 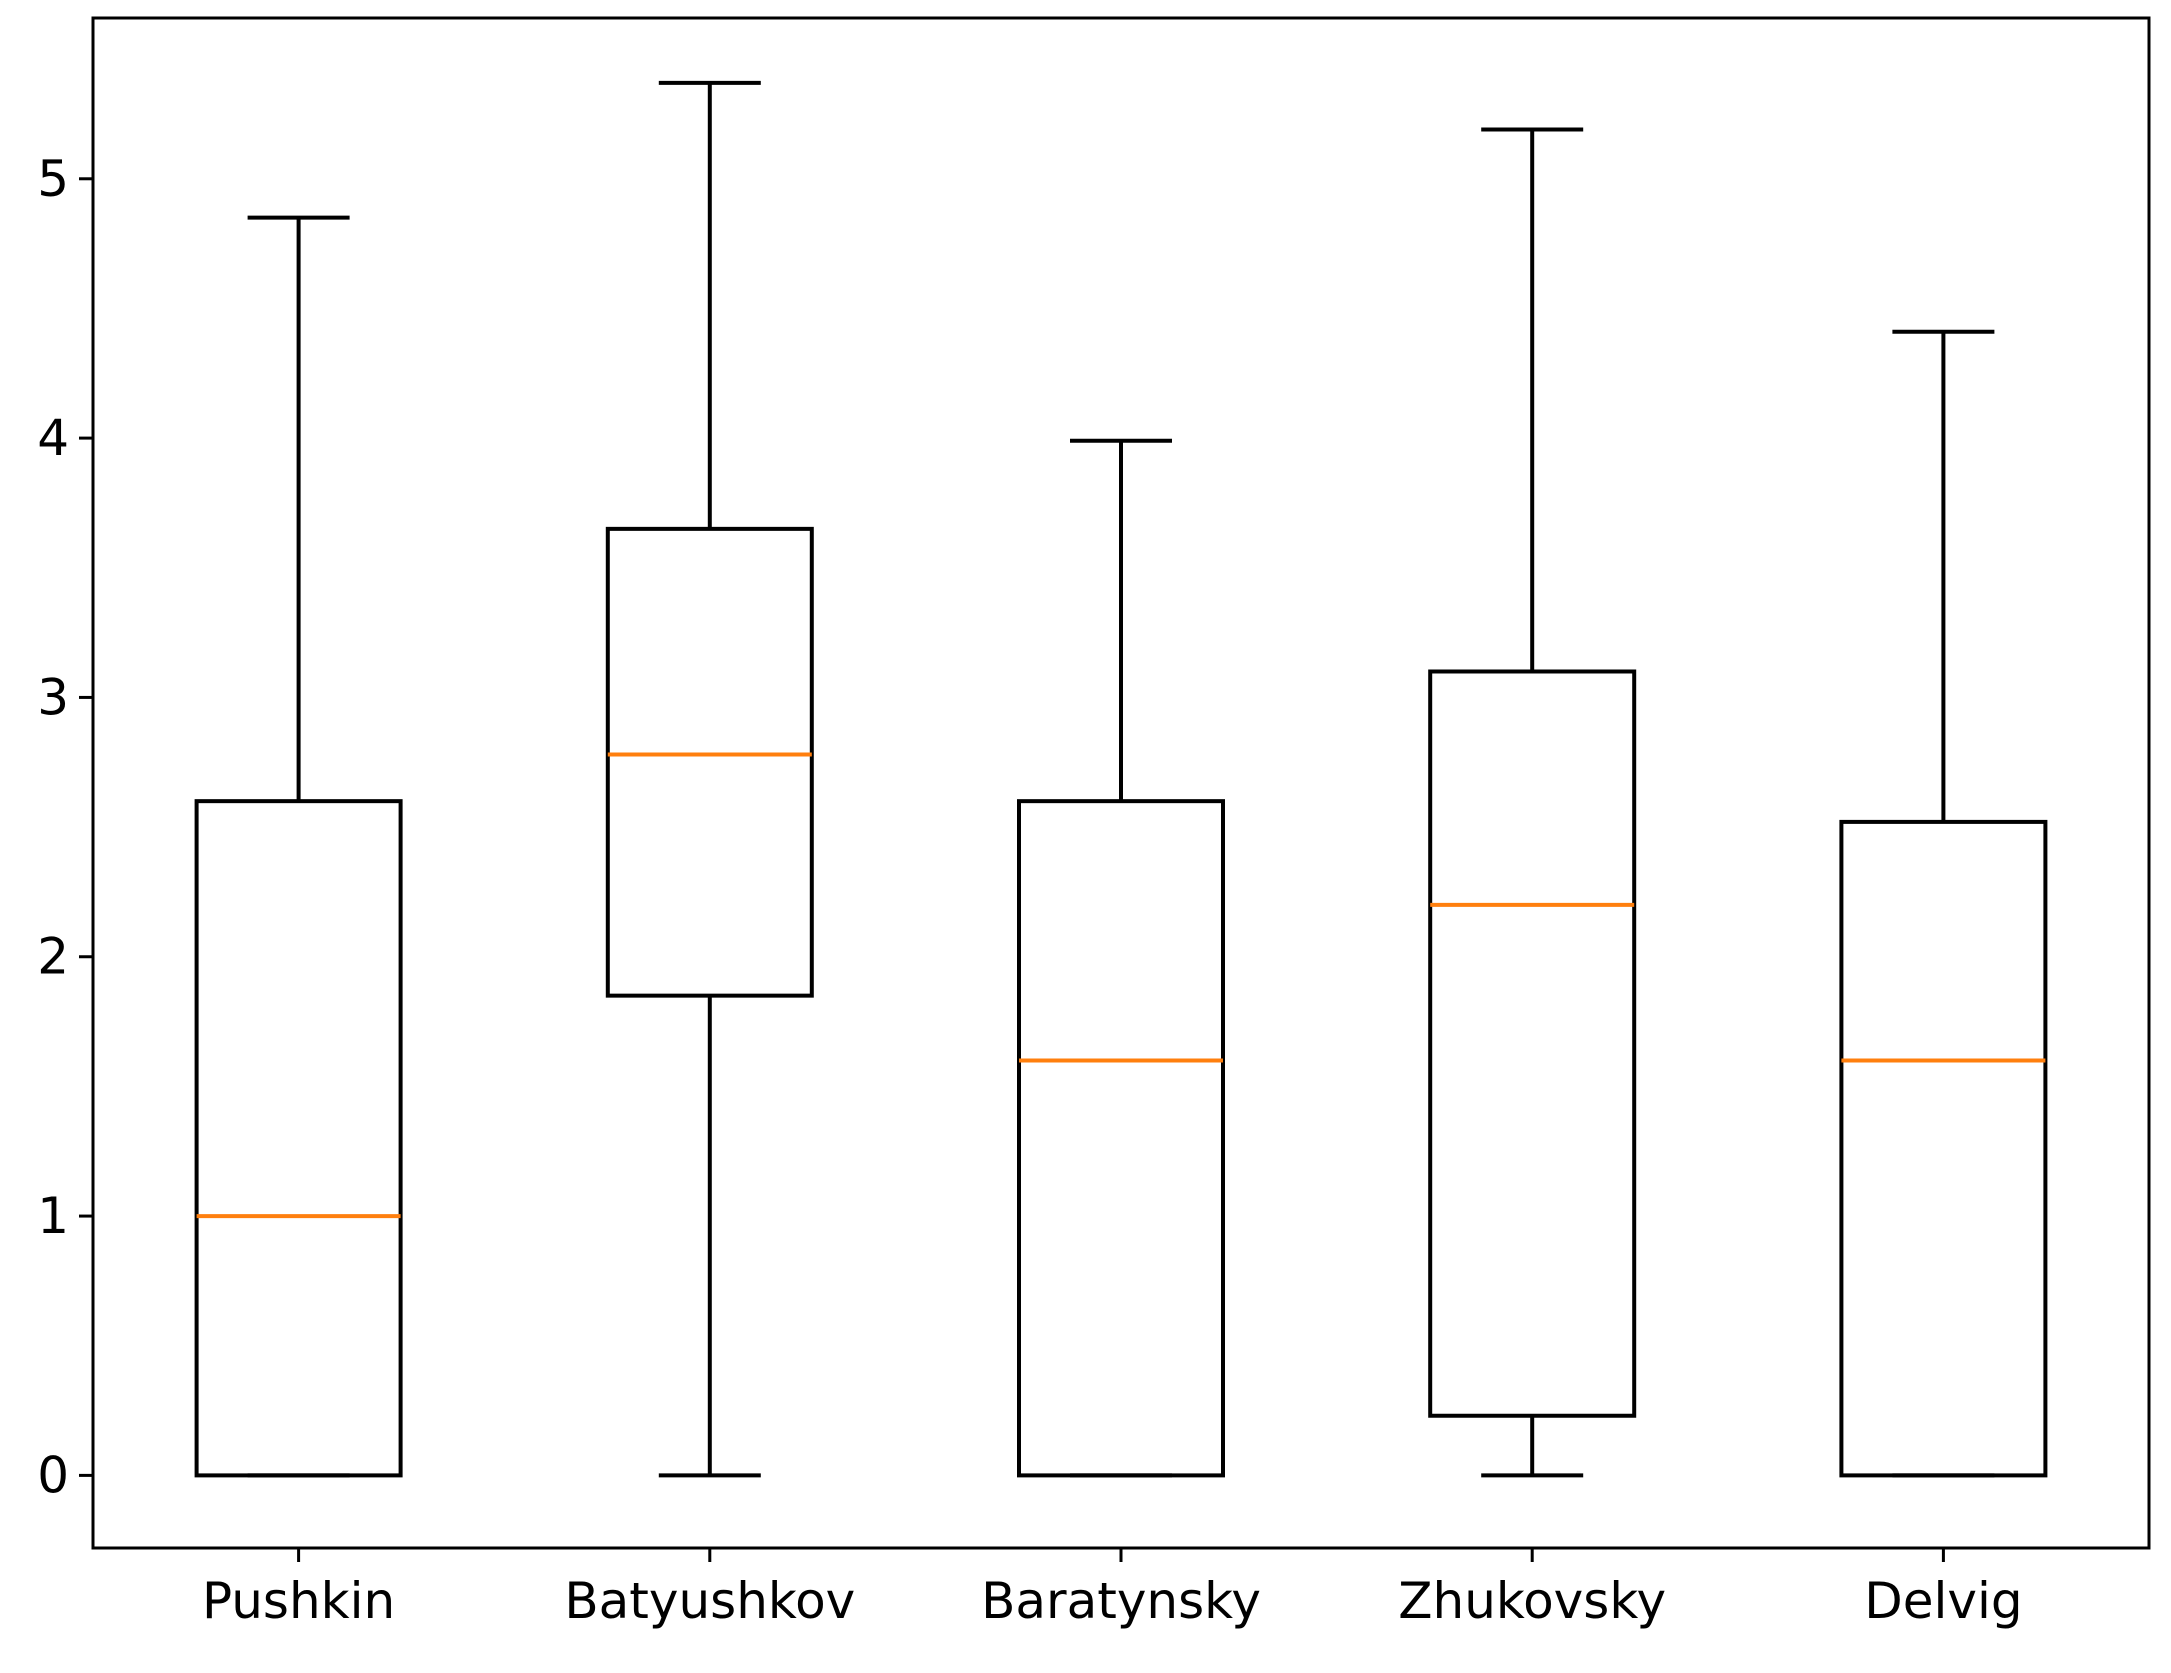 I want to click on box-group-delvig, so click(x=1943, y=903).